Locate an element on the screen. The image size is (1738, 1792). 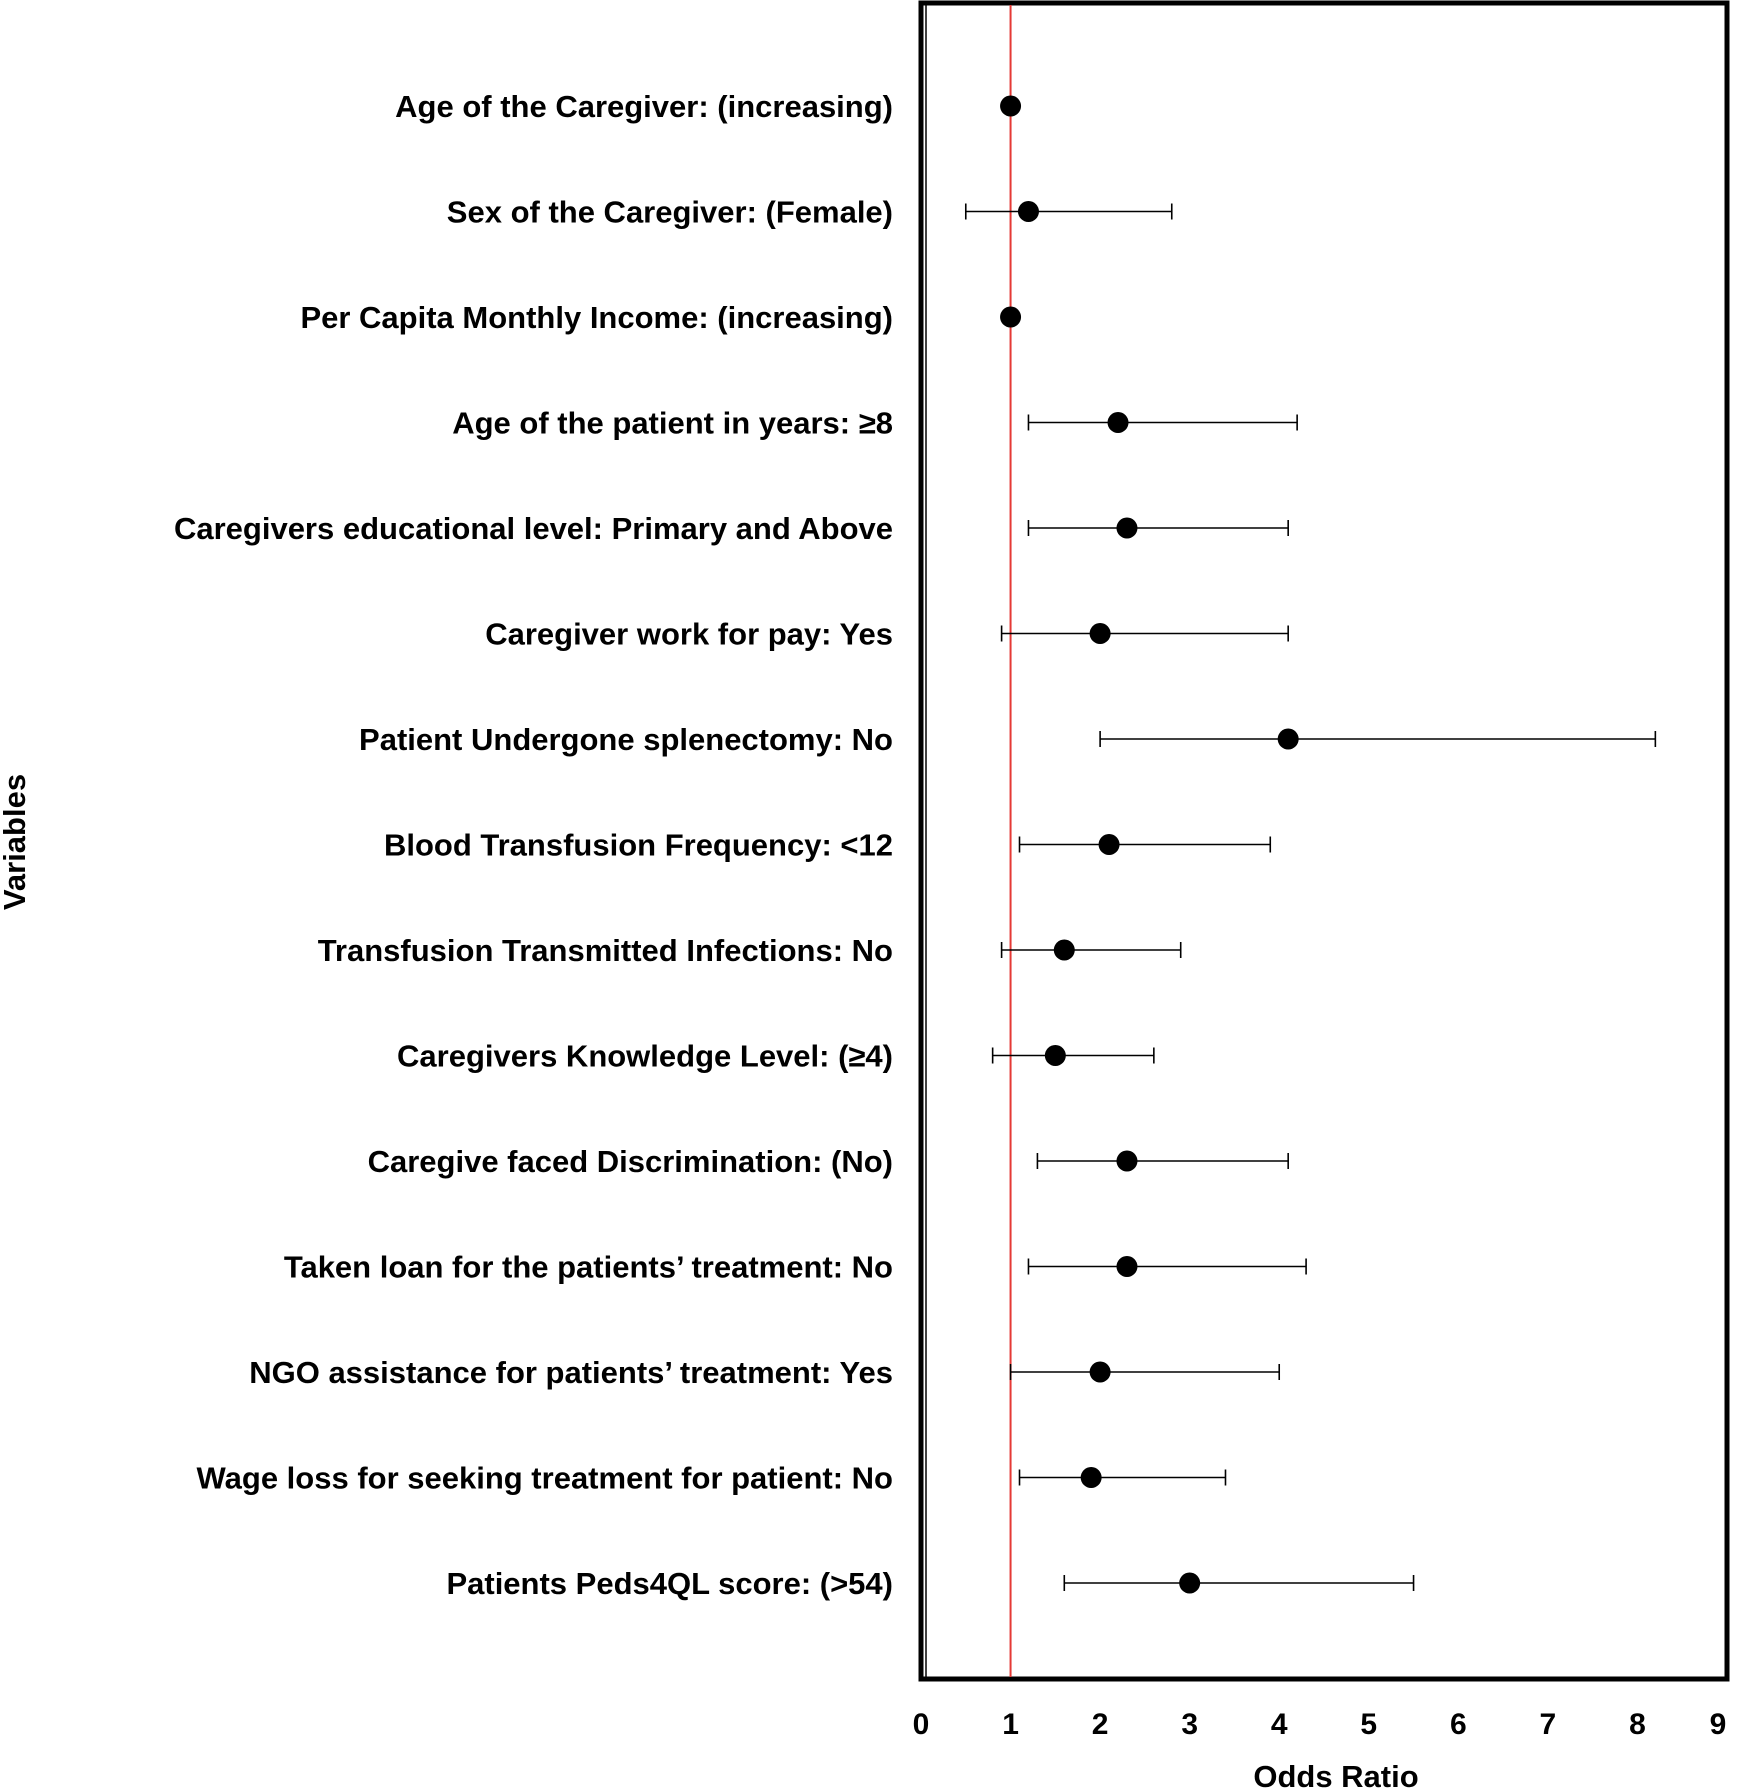
forest-row: Sex of the Caregiver: (Female) is located at coordinates (810, 212).